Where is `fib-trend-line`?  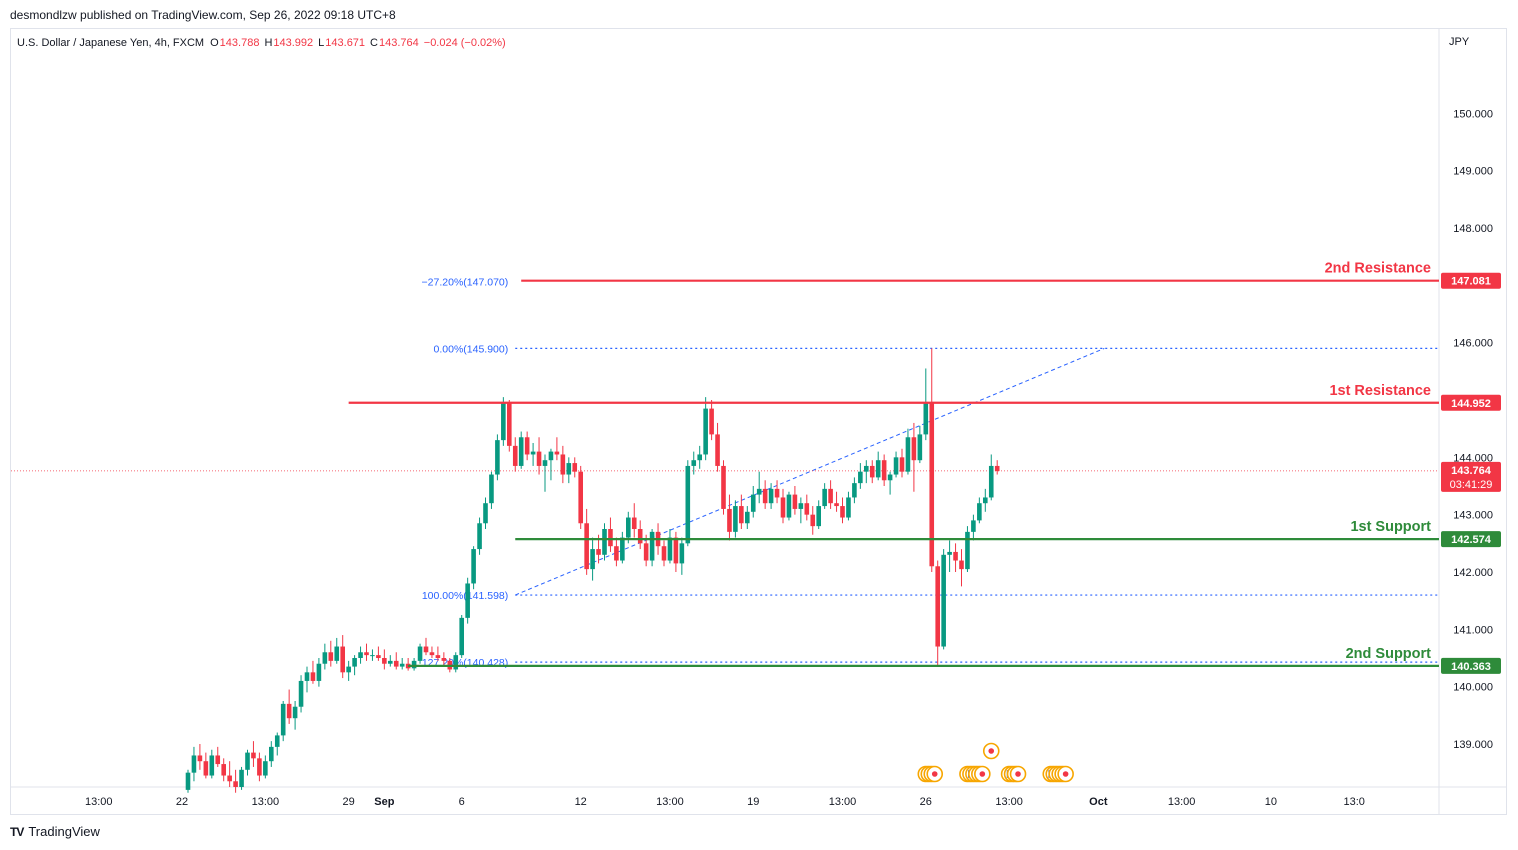
fib-trend-line is located at coordinates (810, 471).